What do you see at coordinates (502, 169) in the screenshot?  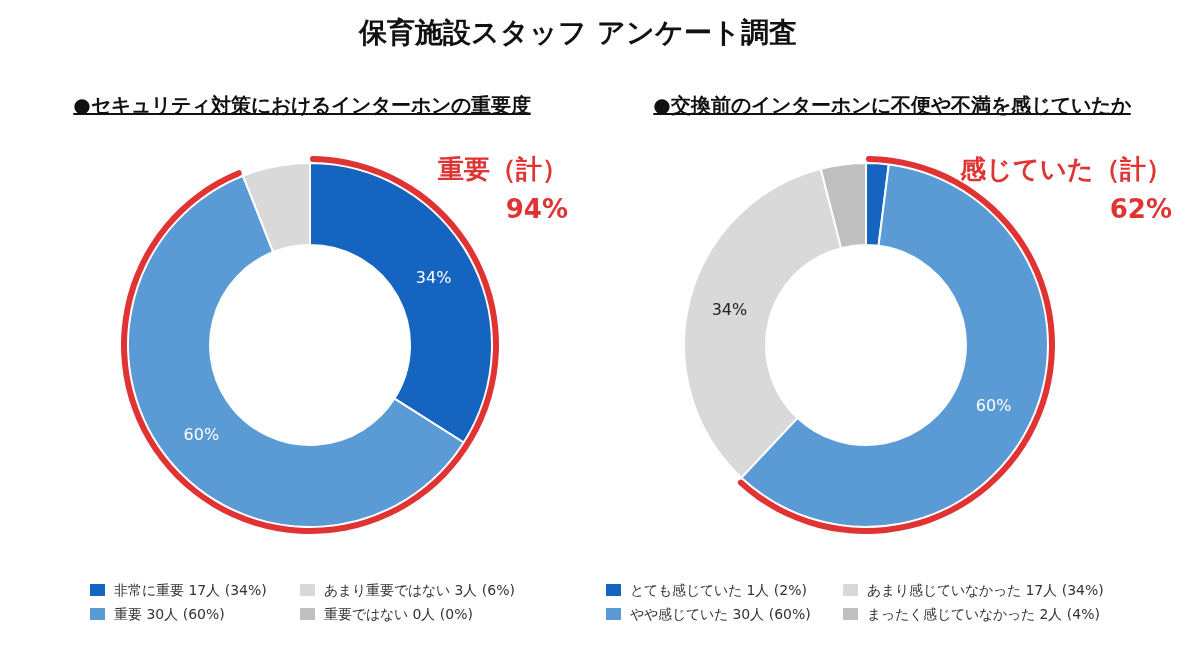 I see `text: 重要（計）` at bounding box center [502, 169].